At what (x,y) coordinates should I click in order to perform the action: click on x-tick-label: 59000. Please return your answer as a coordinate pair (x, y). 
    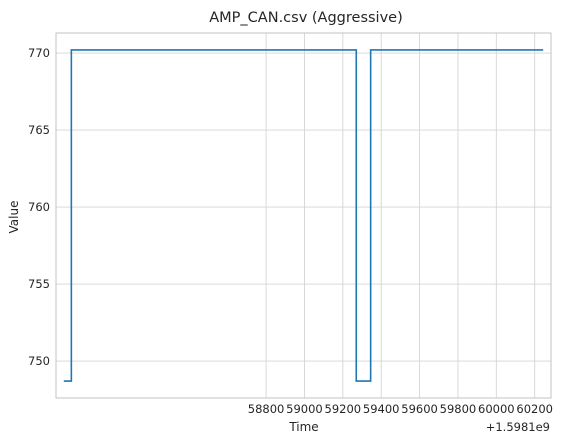
    Looking at the image, I should click on (304, 409).